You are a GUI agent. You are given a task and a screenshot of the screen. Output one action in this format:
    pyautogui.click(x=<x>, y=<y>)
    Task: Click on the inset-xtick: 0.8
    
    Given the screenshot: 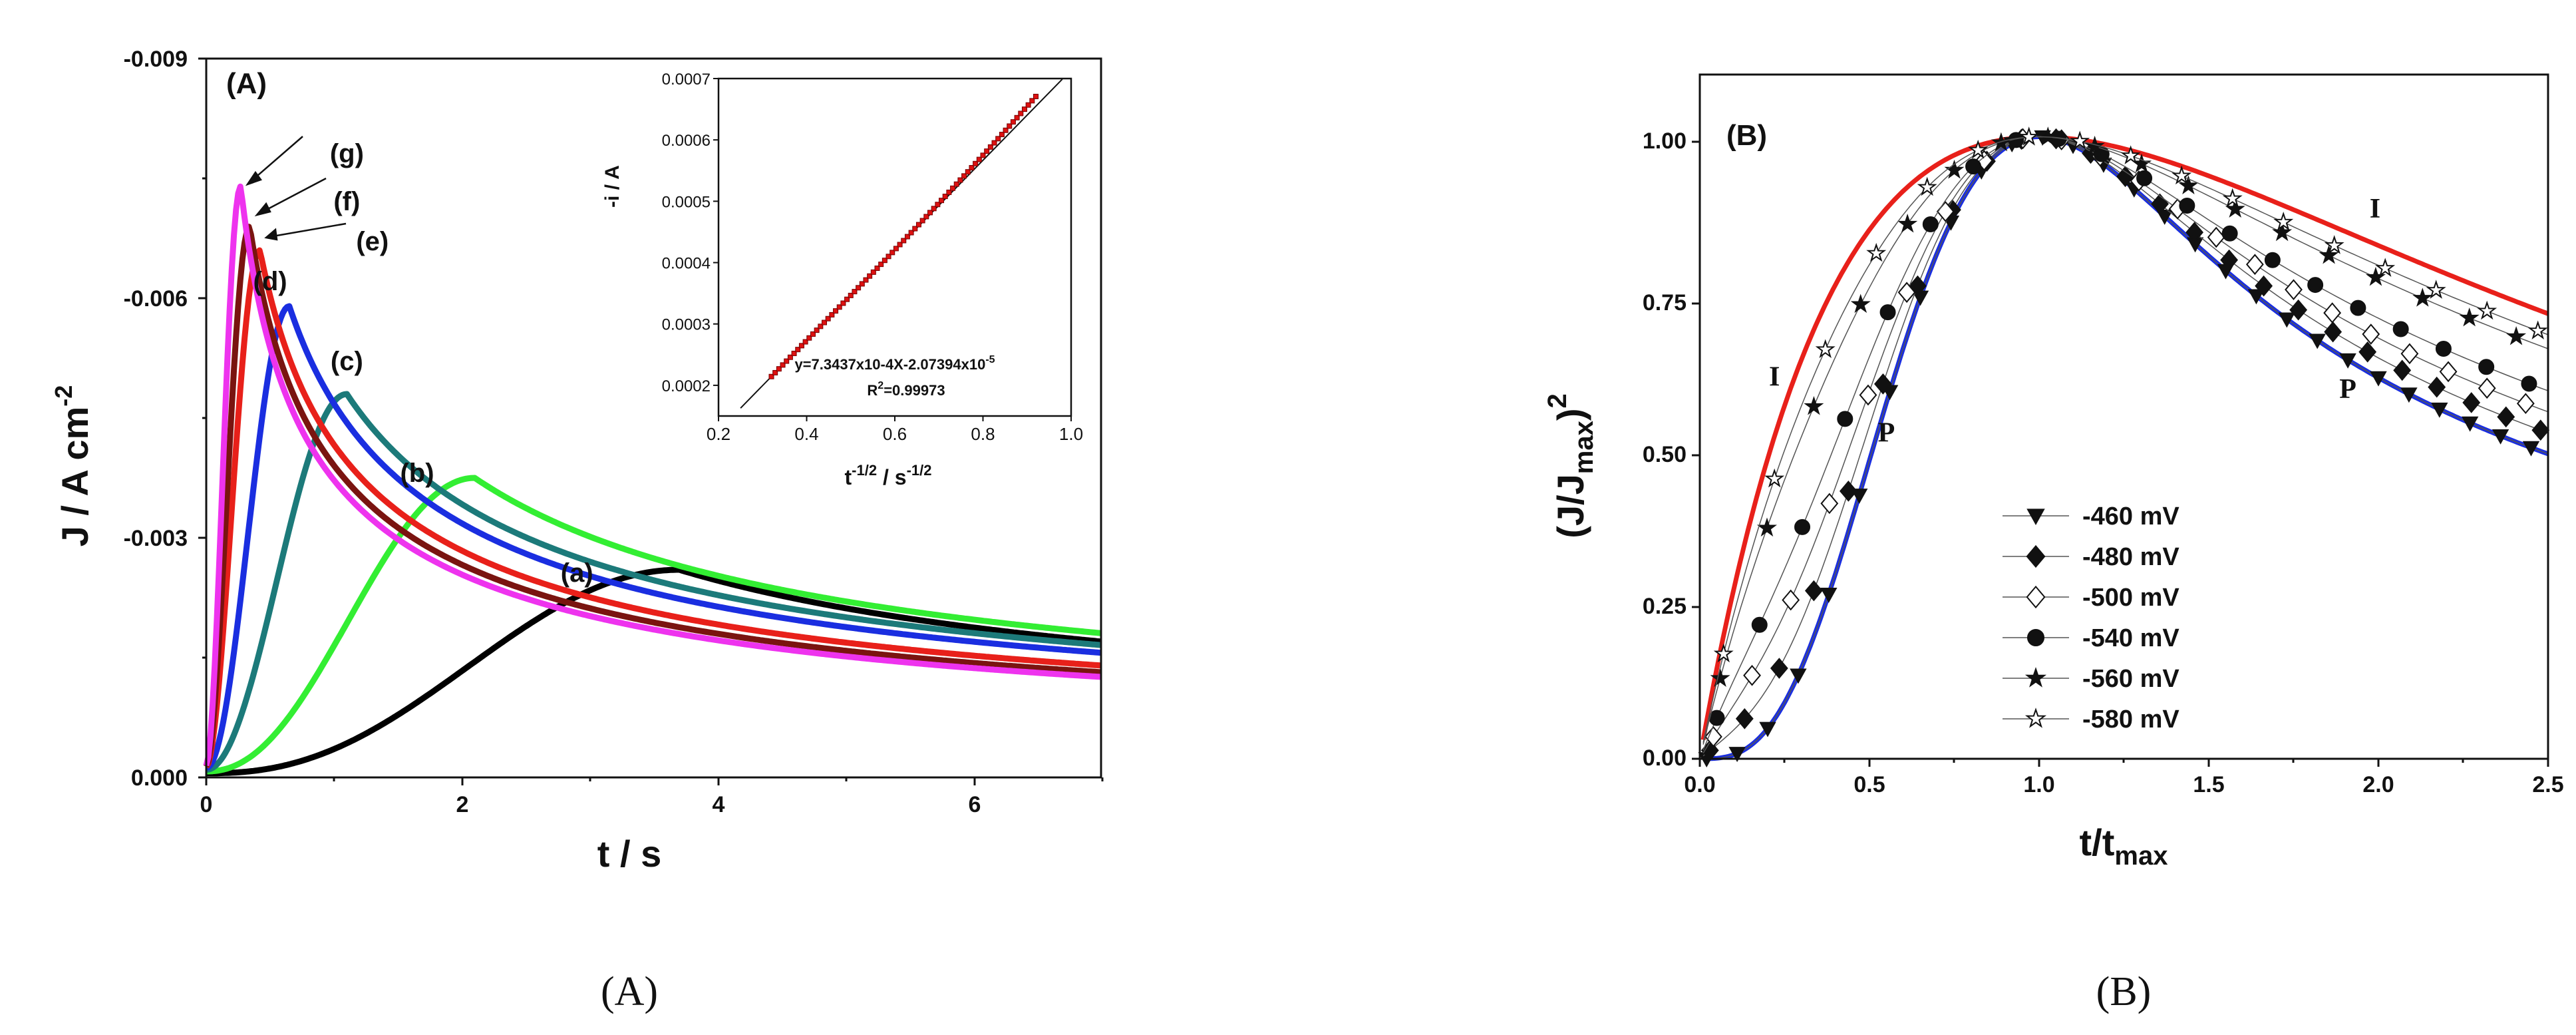 What is the action you would take?
    pyautogui.click(x=983, y=434)
    